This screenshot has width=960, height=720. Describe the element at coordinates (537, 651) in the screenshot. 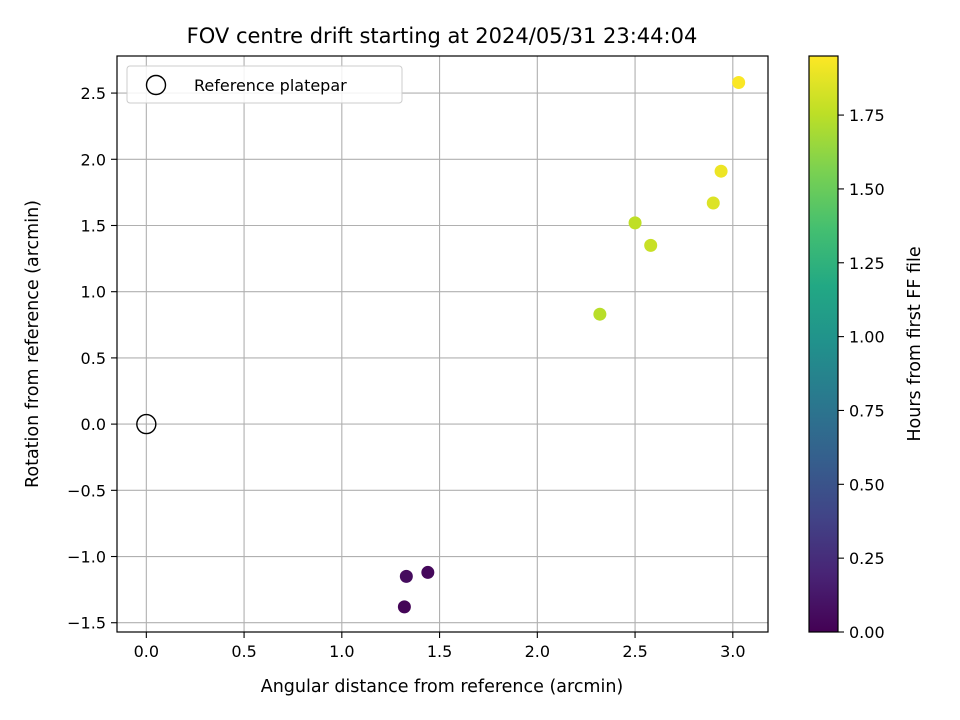

I see `x-tick-label: 2.0` at that location.